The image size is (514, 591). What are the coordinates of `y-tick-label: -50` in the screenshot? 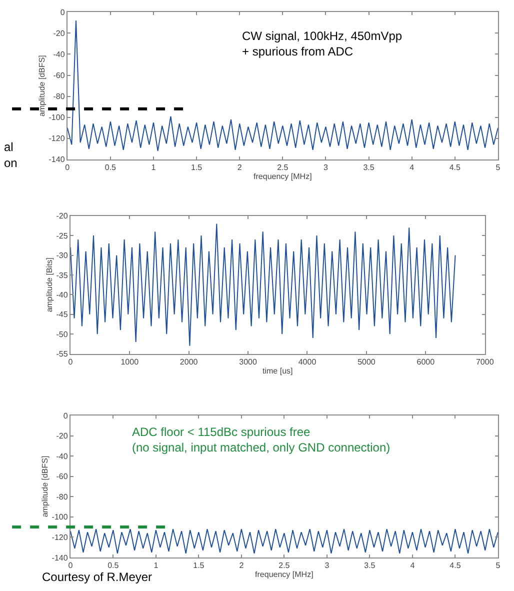 It's located at (62, 334).